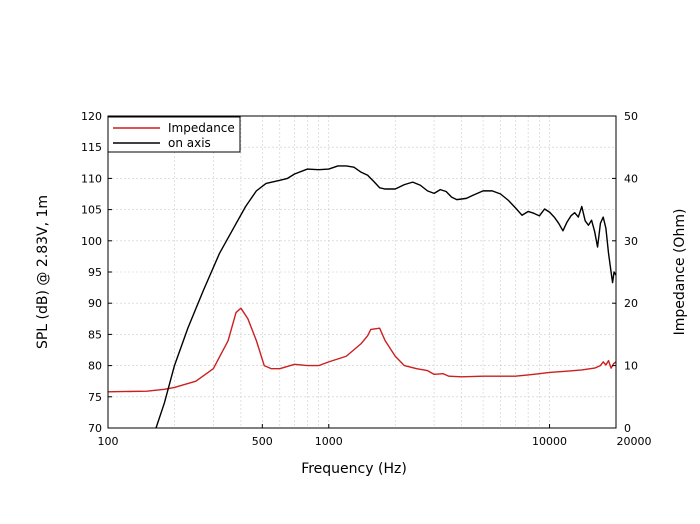 This screenshot has height=524, width=700. Describe the element at coordinates (631, 178) in the screenshot. I see `y-right-tick-label: 40` at that location.